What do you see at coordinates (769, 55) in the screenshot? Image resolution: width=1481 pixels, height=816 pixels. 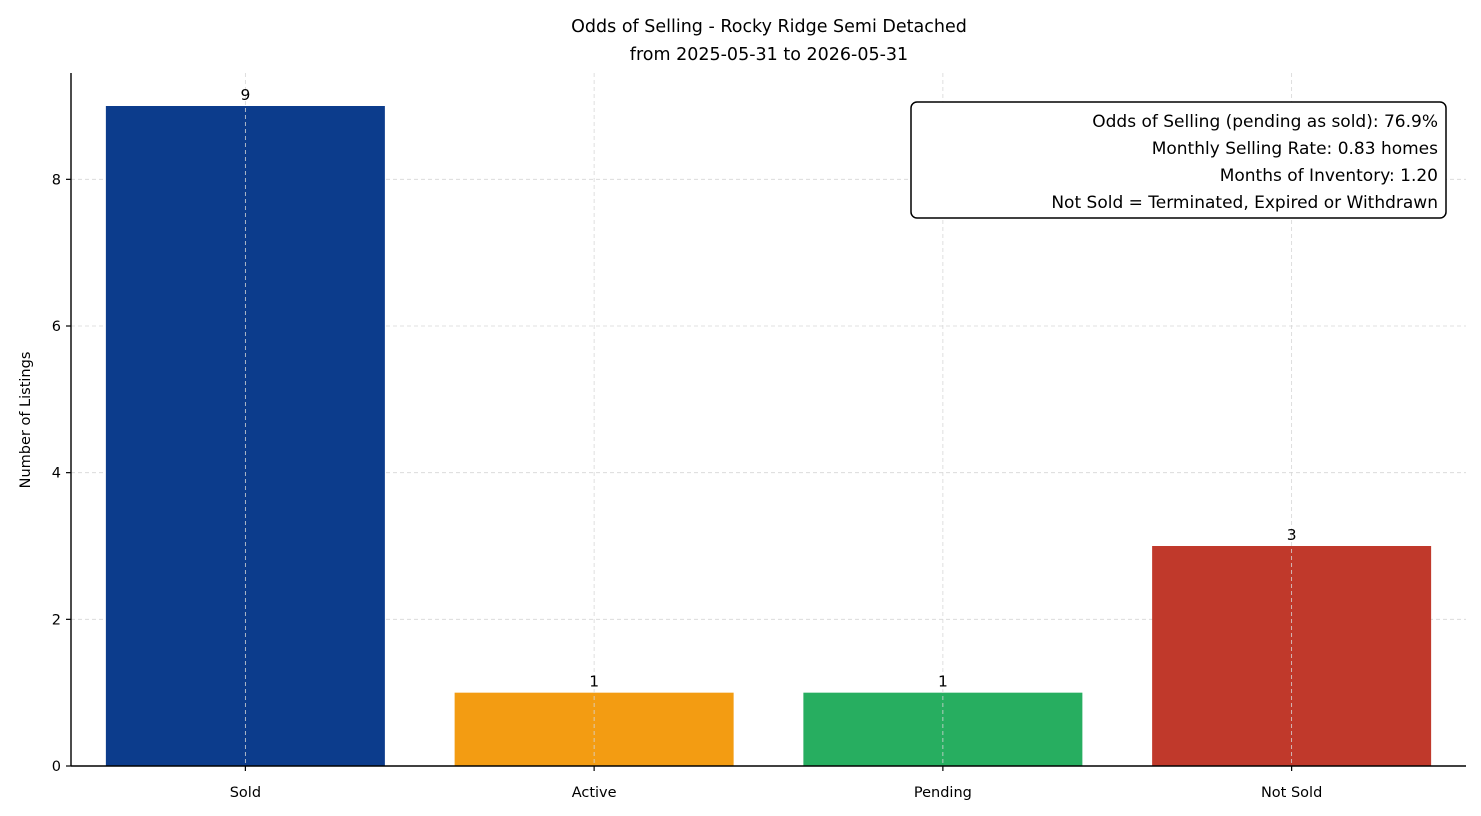 I see `chart-subtitle: from 2025-05-31 to 2026-05-31` at bounding box center [769, 55].